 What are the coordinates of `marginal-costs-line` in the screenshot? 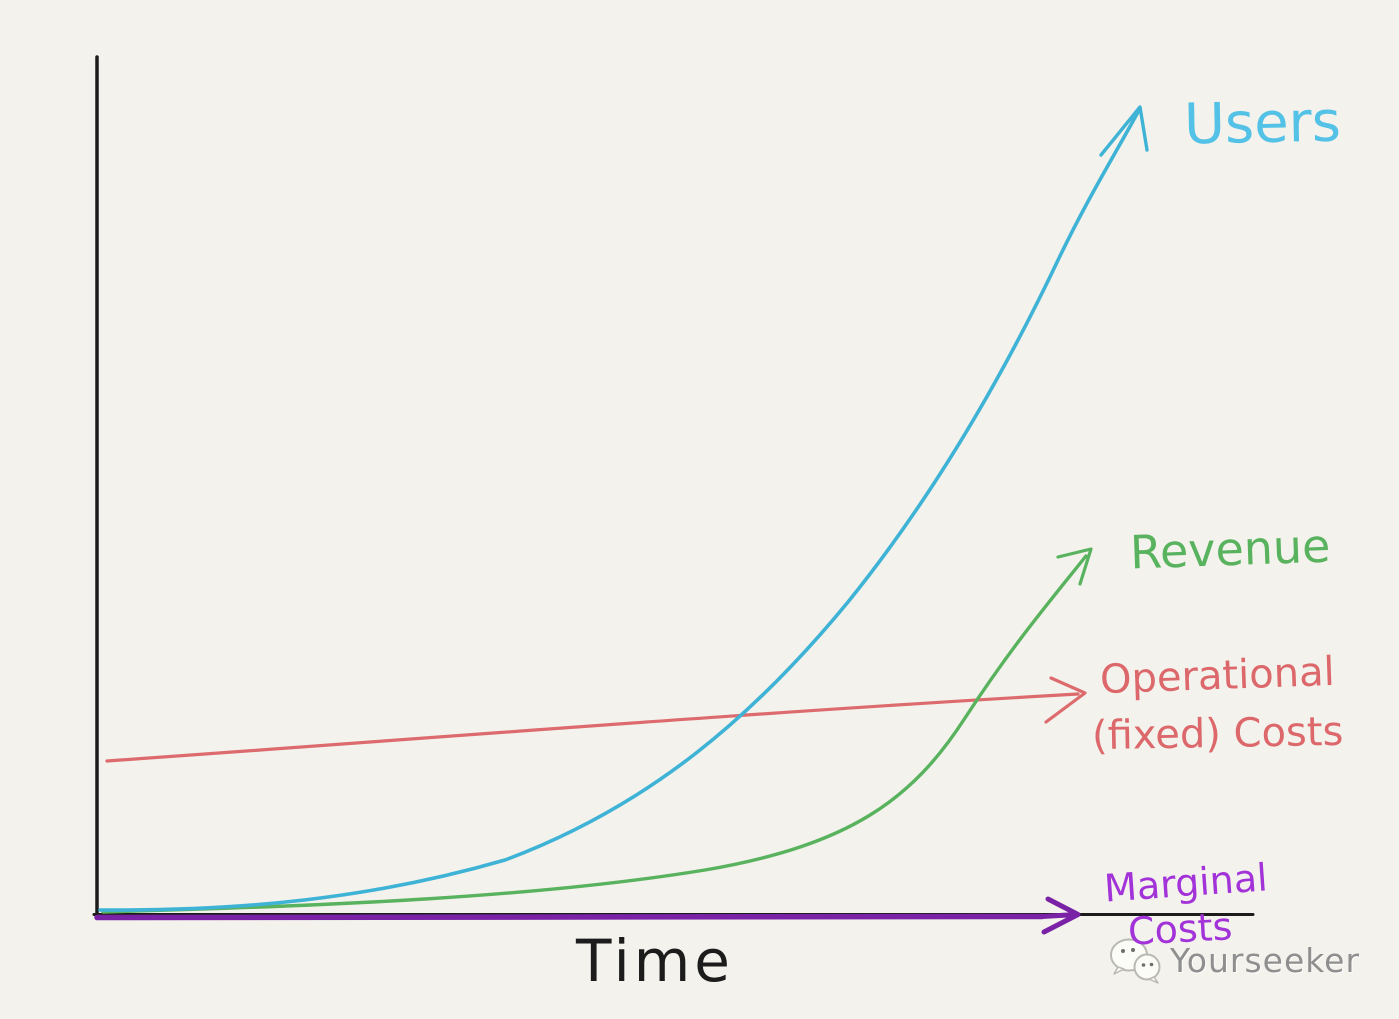 It's located at (569, 917).